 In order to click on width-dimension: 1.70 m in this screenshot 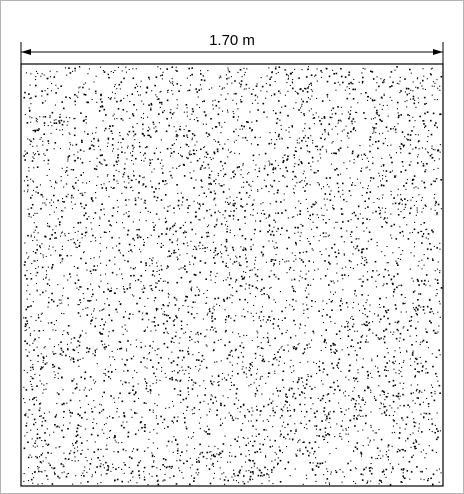, I will do `click(232, 48)`.